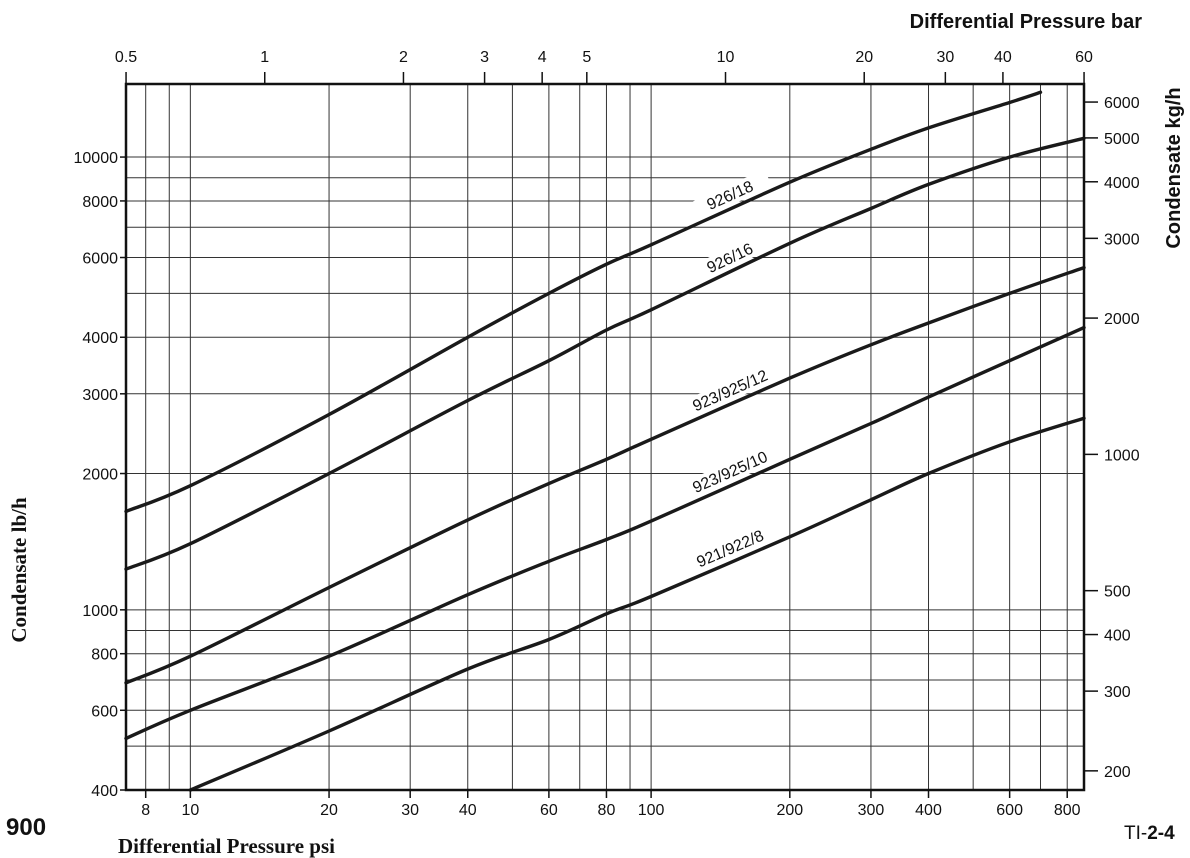  Describe the element at coordinates (1136, 833) in the screenshot. I see `document-reference-prefix: TI-` at that location.